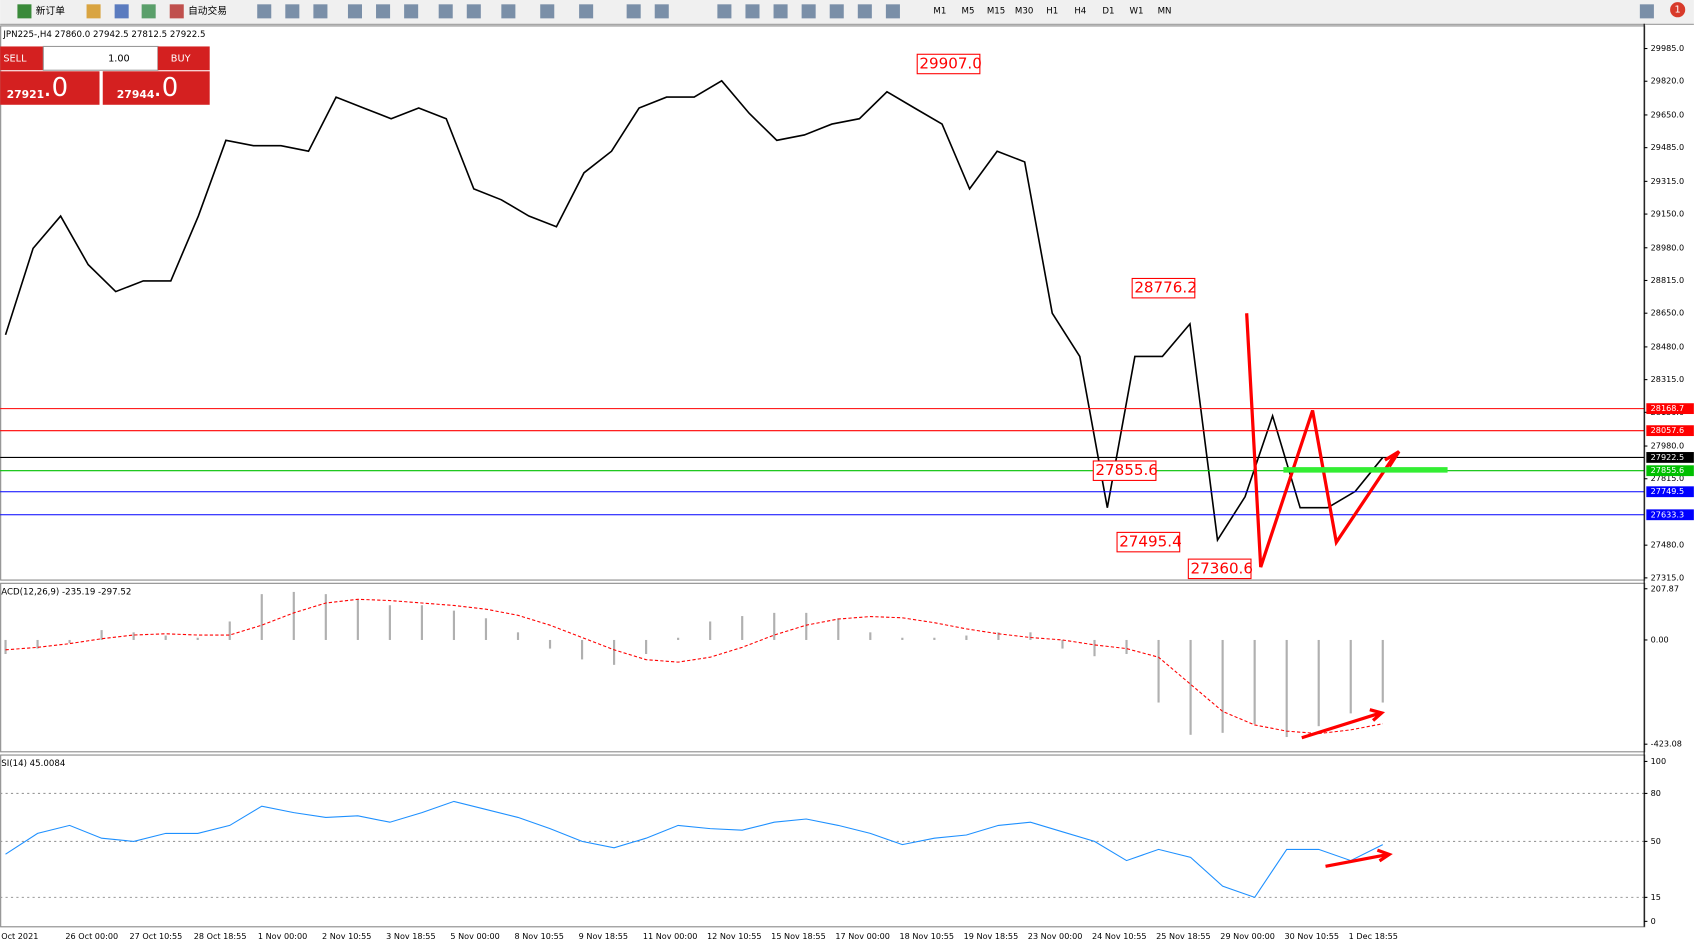 The height and width of the screenshot is (943, 1694). I want to click on y-tick-label: 28480.0, so click(1667, 346).